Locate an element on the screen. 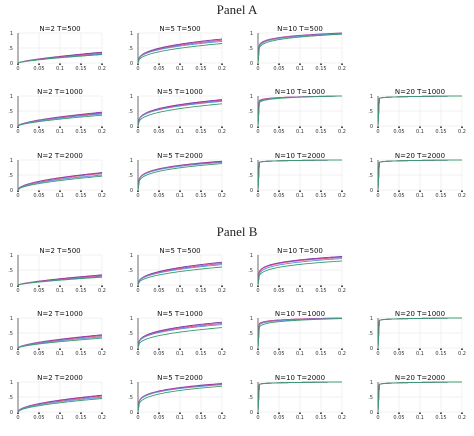 The image size is (474, 436). subplot-title: N=20 T=2000 is located at coordinates (420, 378).